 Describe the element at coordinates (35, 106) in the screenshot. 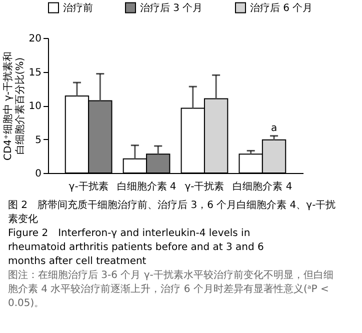

I see `y-tick-label: 10` at that location.